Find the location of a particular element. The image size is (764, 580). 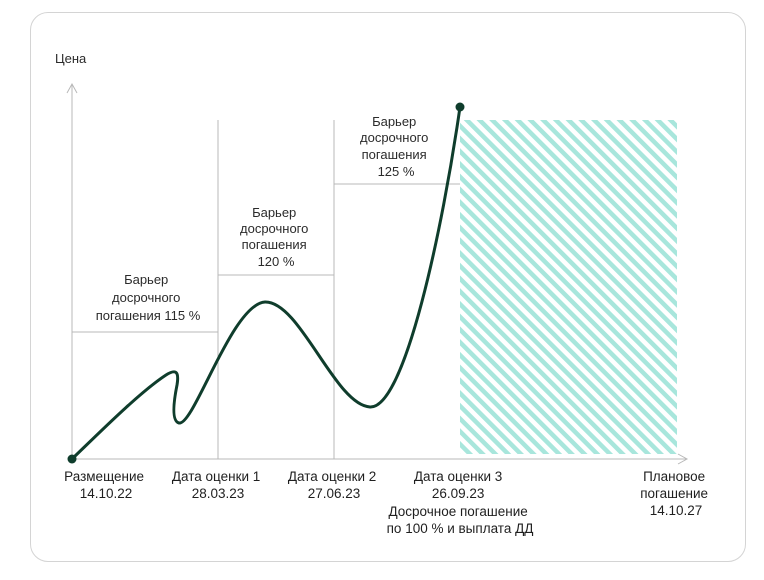

barrier-label-1-line-2: досрочного is located at coordinates (146, 297).